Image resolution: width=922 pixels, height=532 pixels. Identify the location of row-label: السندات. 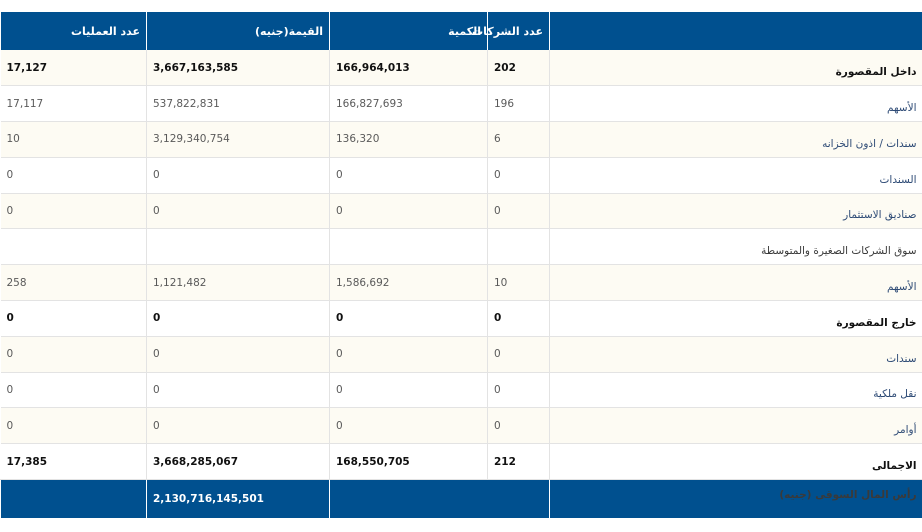
(735, 175).